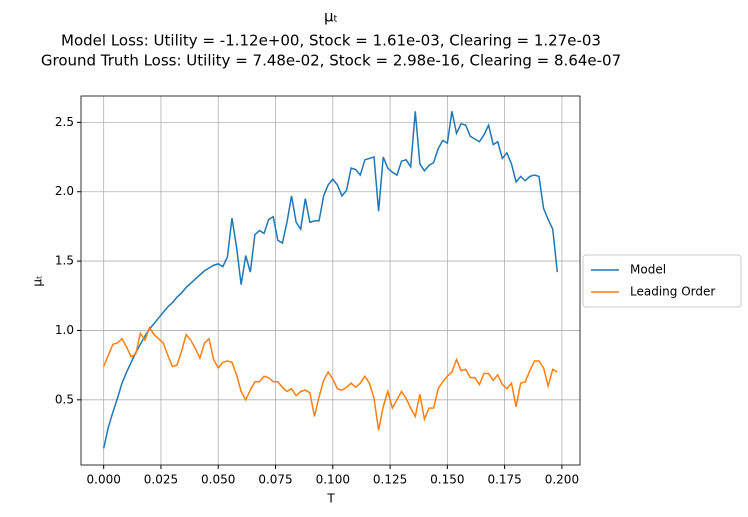 This screenshot has width=748, height=517. What do you see at coordinates (64, 399) in the screenshot?
I see `y-tick-label: 0.5` at bounding box center [64, 399].